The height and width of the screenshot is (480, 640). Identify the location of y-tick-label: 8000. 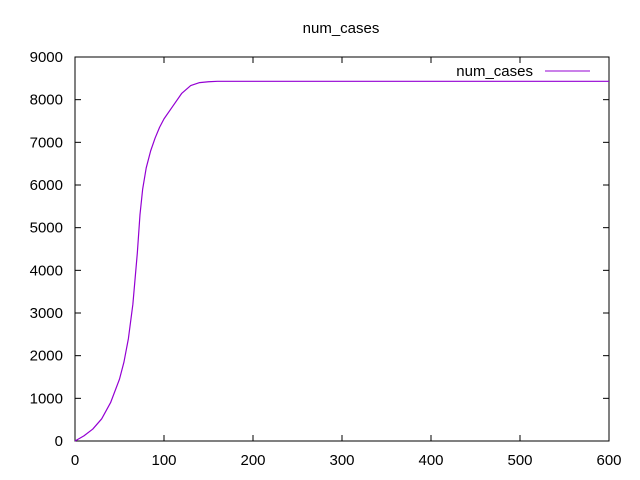
(46, 100).